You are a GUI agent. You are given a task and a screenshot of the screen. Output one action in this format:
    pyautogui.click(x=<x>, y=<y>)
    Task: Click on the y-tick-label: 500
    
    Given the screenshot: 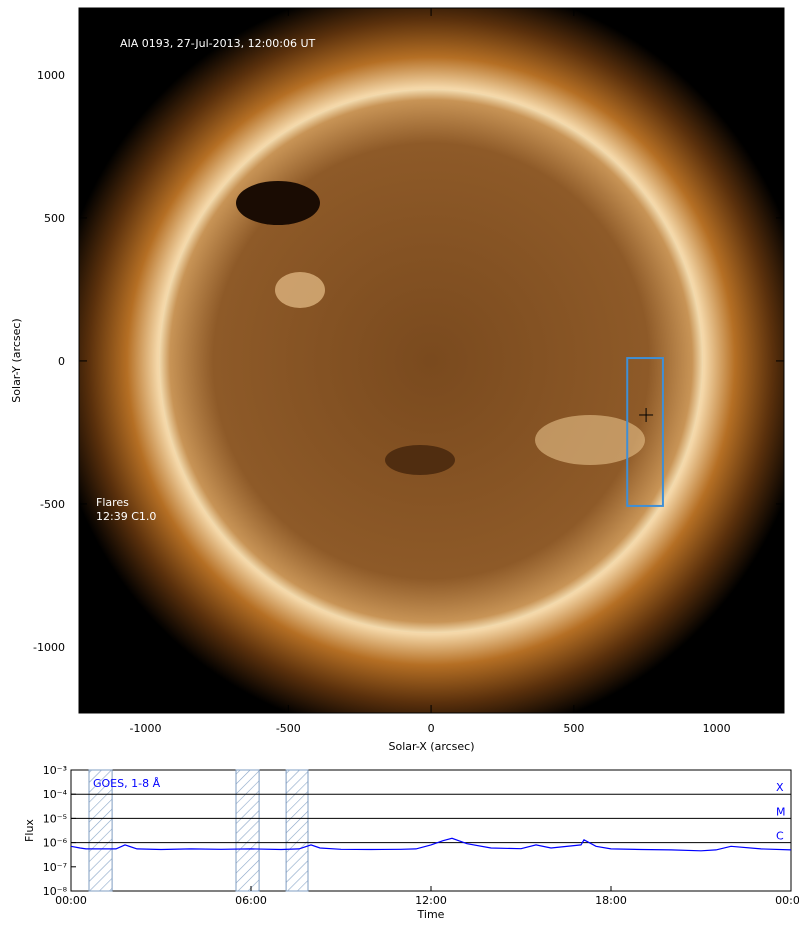 What is the action you would take?
    pyautogui.click(x=54, y=218)
    